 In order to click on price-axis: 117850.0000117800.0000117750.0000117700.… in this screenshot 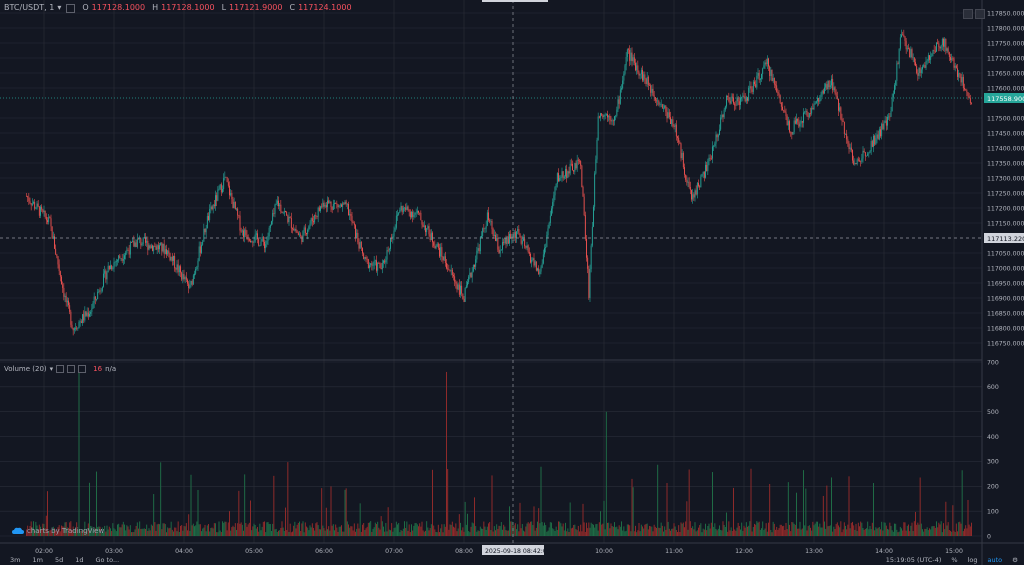, I will do `click(1005, 178)`.